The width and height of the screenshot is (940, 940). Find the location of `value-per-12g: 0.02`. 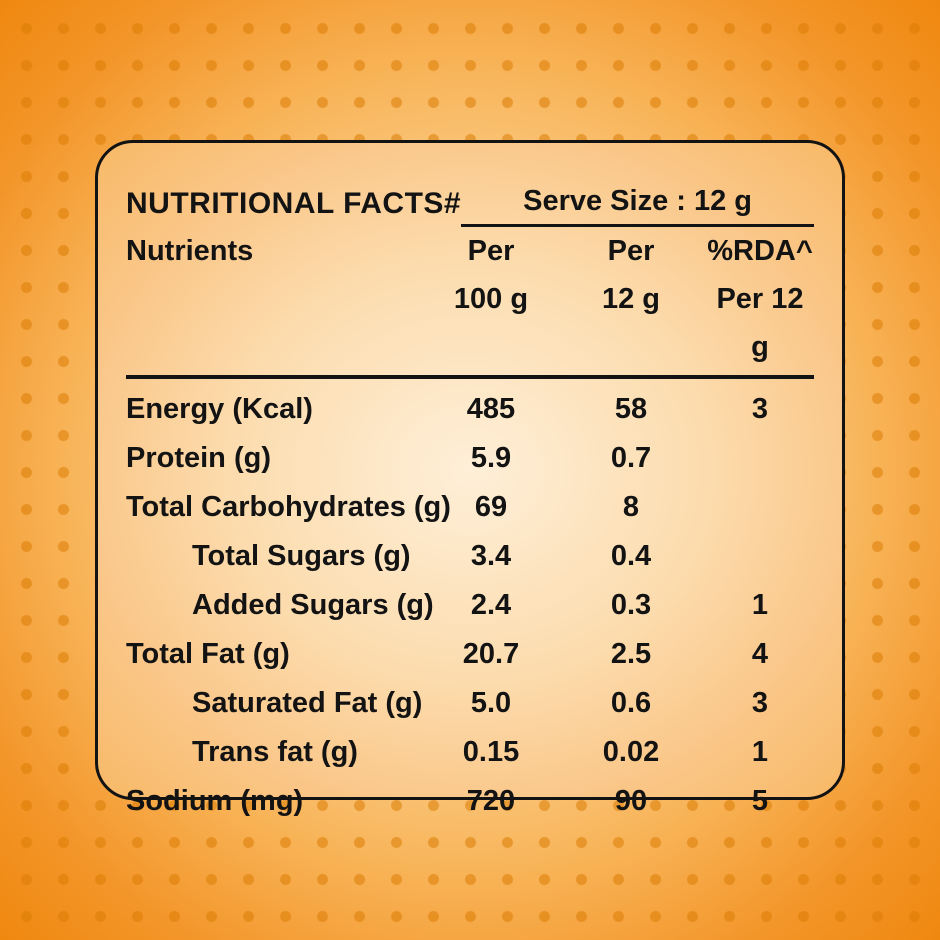

value-per-12g: 0.02 is located at coordinates (631, 752).